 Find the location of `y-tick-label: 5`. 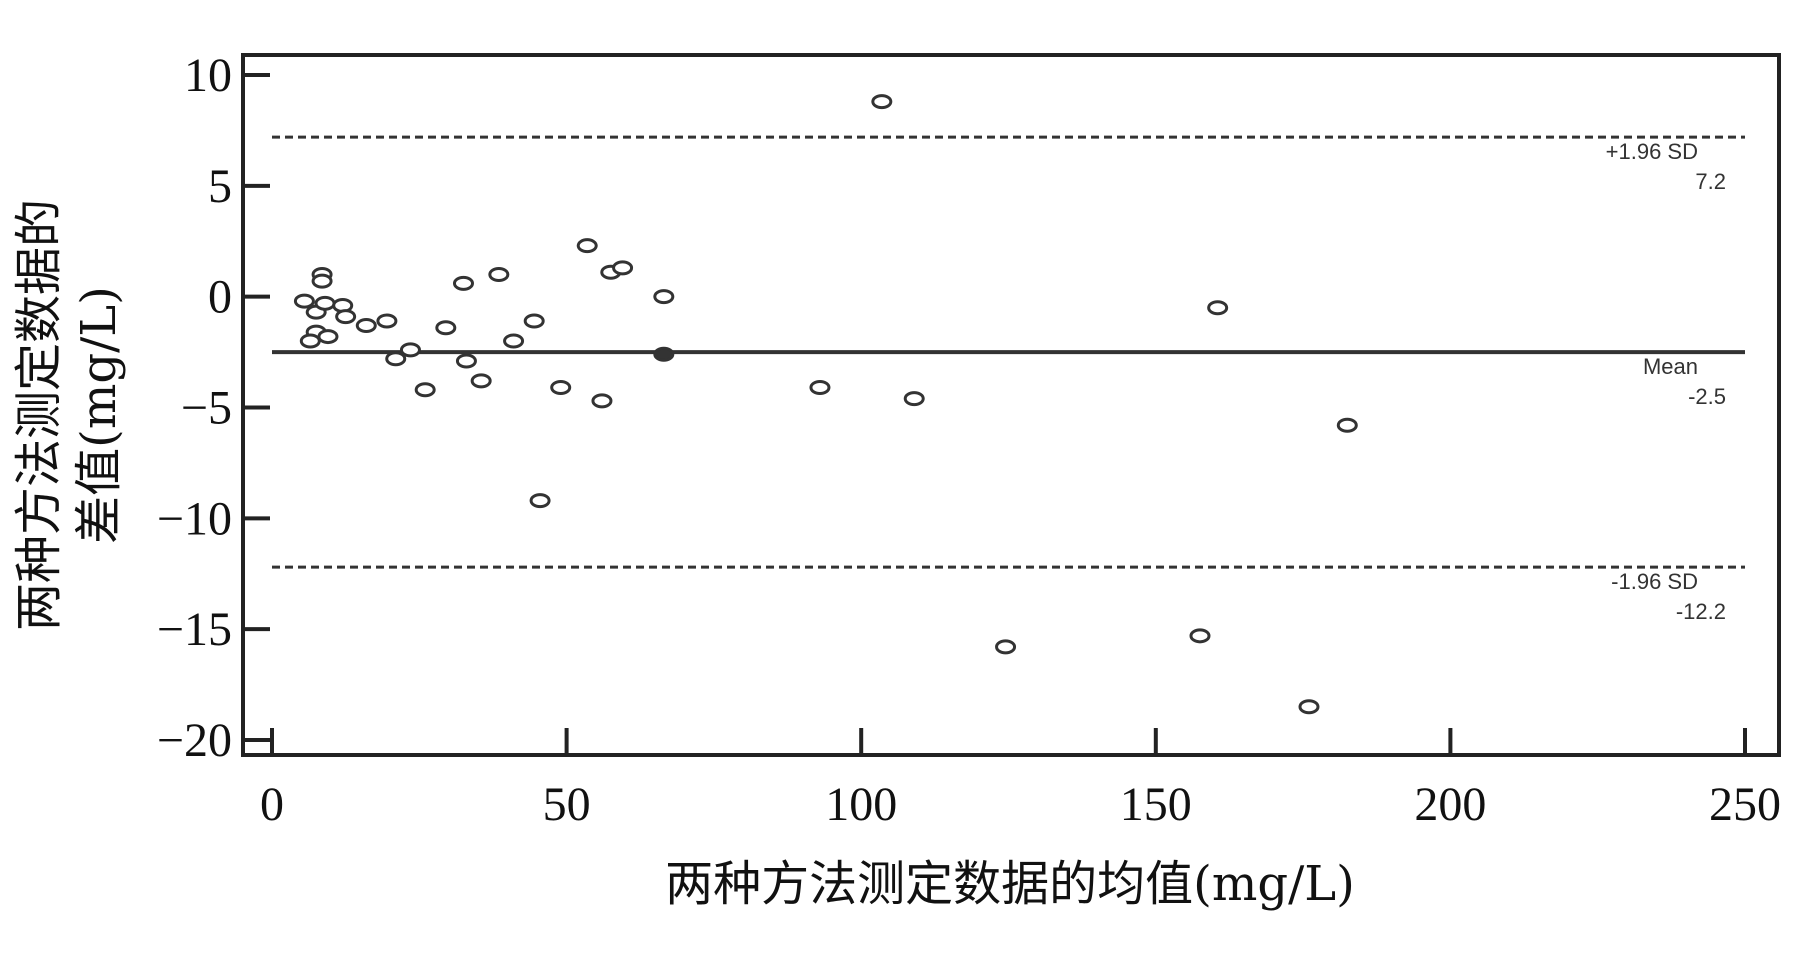

y-tick-label: 5 is located at coordinates (220, 186).